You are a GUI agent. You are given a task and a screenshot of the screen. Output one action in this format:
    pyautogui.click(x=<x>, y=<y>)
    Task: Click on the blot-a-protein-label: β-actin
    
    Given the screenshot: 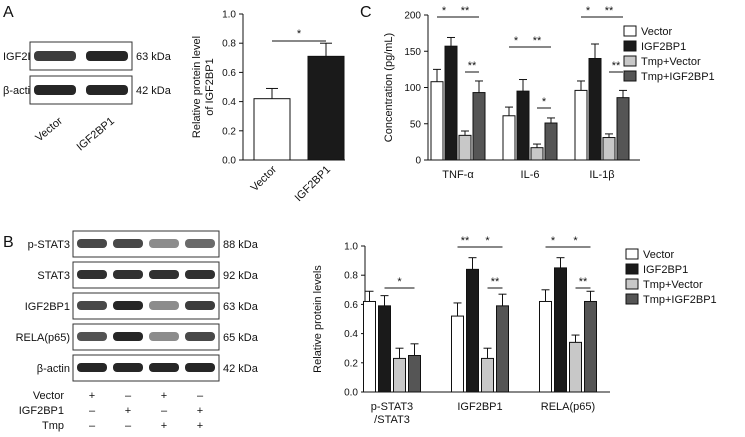 What is the action you would take?
    pyautogui.click(x=19, y=91)
    